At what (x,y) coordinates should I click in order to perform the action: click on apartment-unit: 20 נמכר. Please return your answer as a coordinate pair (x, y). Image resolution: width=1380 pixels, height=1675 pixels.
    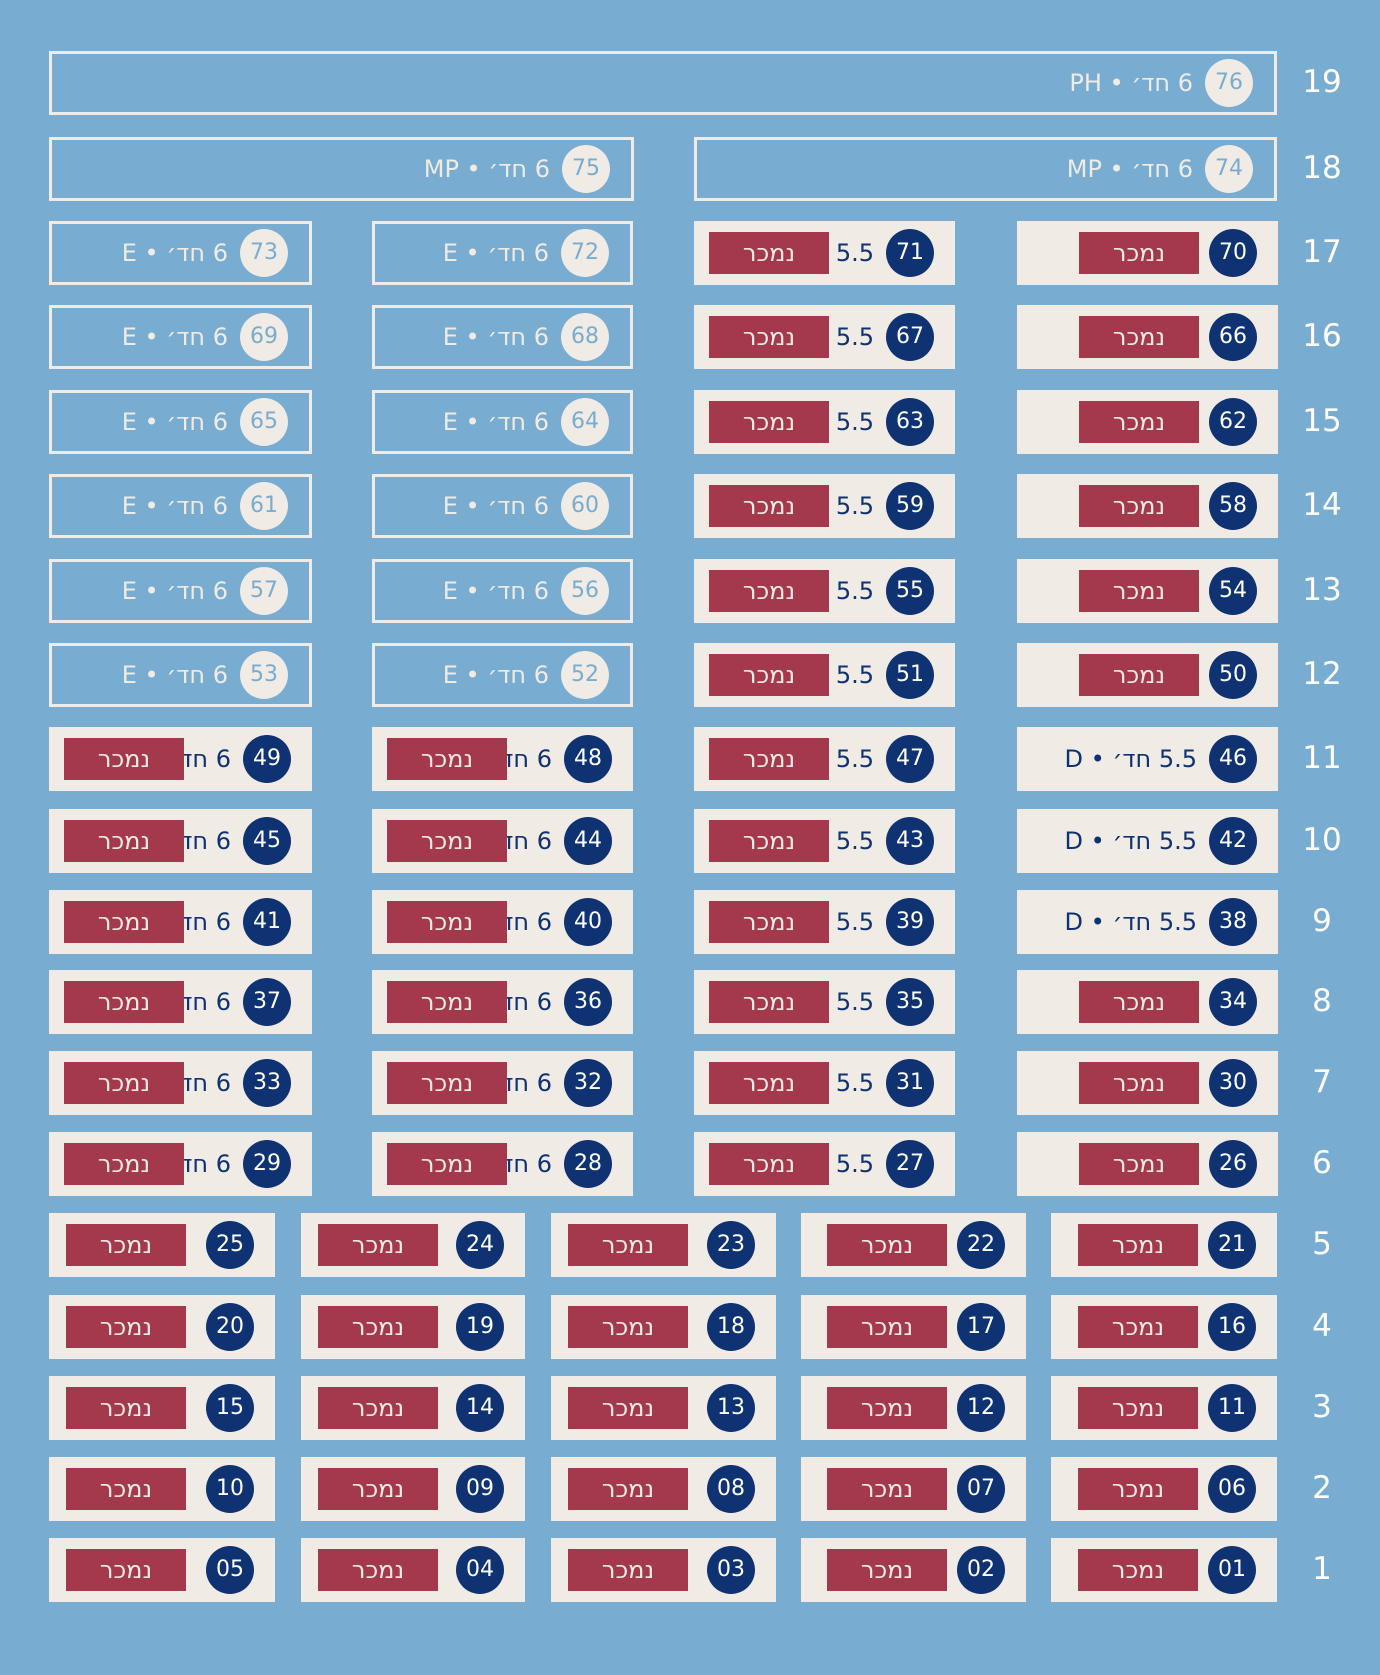
    Looking at the image, I should click on (162, 1327).